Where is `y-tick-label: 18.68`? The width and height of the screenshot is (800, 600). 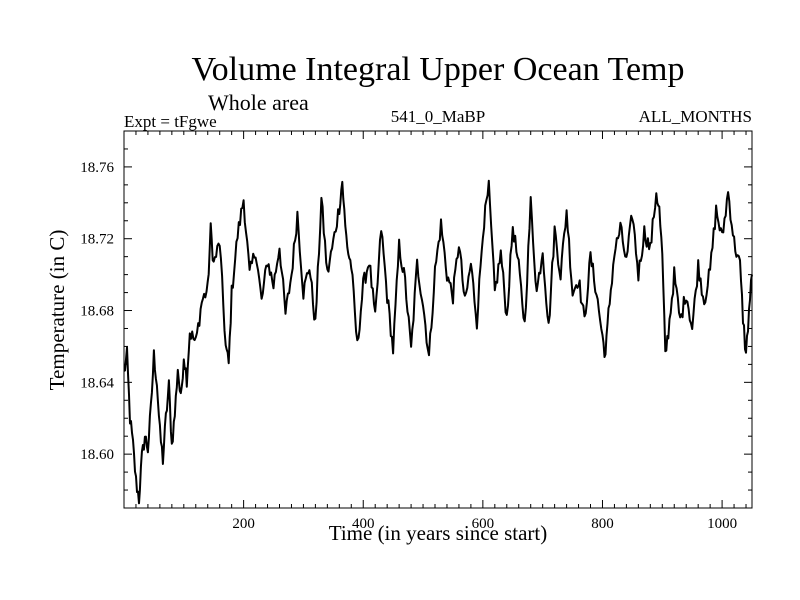 y-tick-label: 18.68 is located at coordinates (97, 312).